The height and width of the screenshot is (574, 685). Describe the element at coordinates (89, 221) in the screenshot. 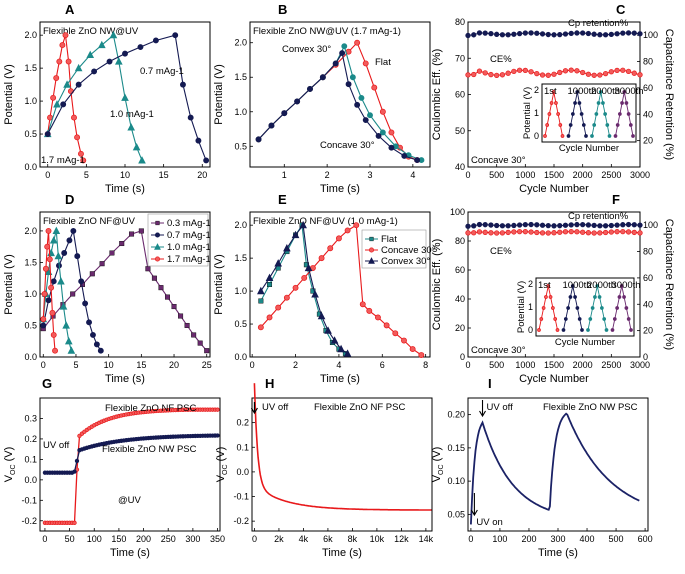

I see `panel-title: Flexible ZnO NF@UV` at that location.